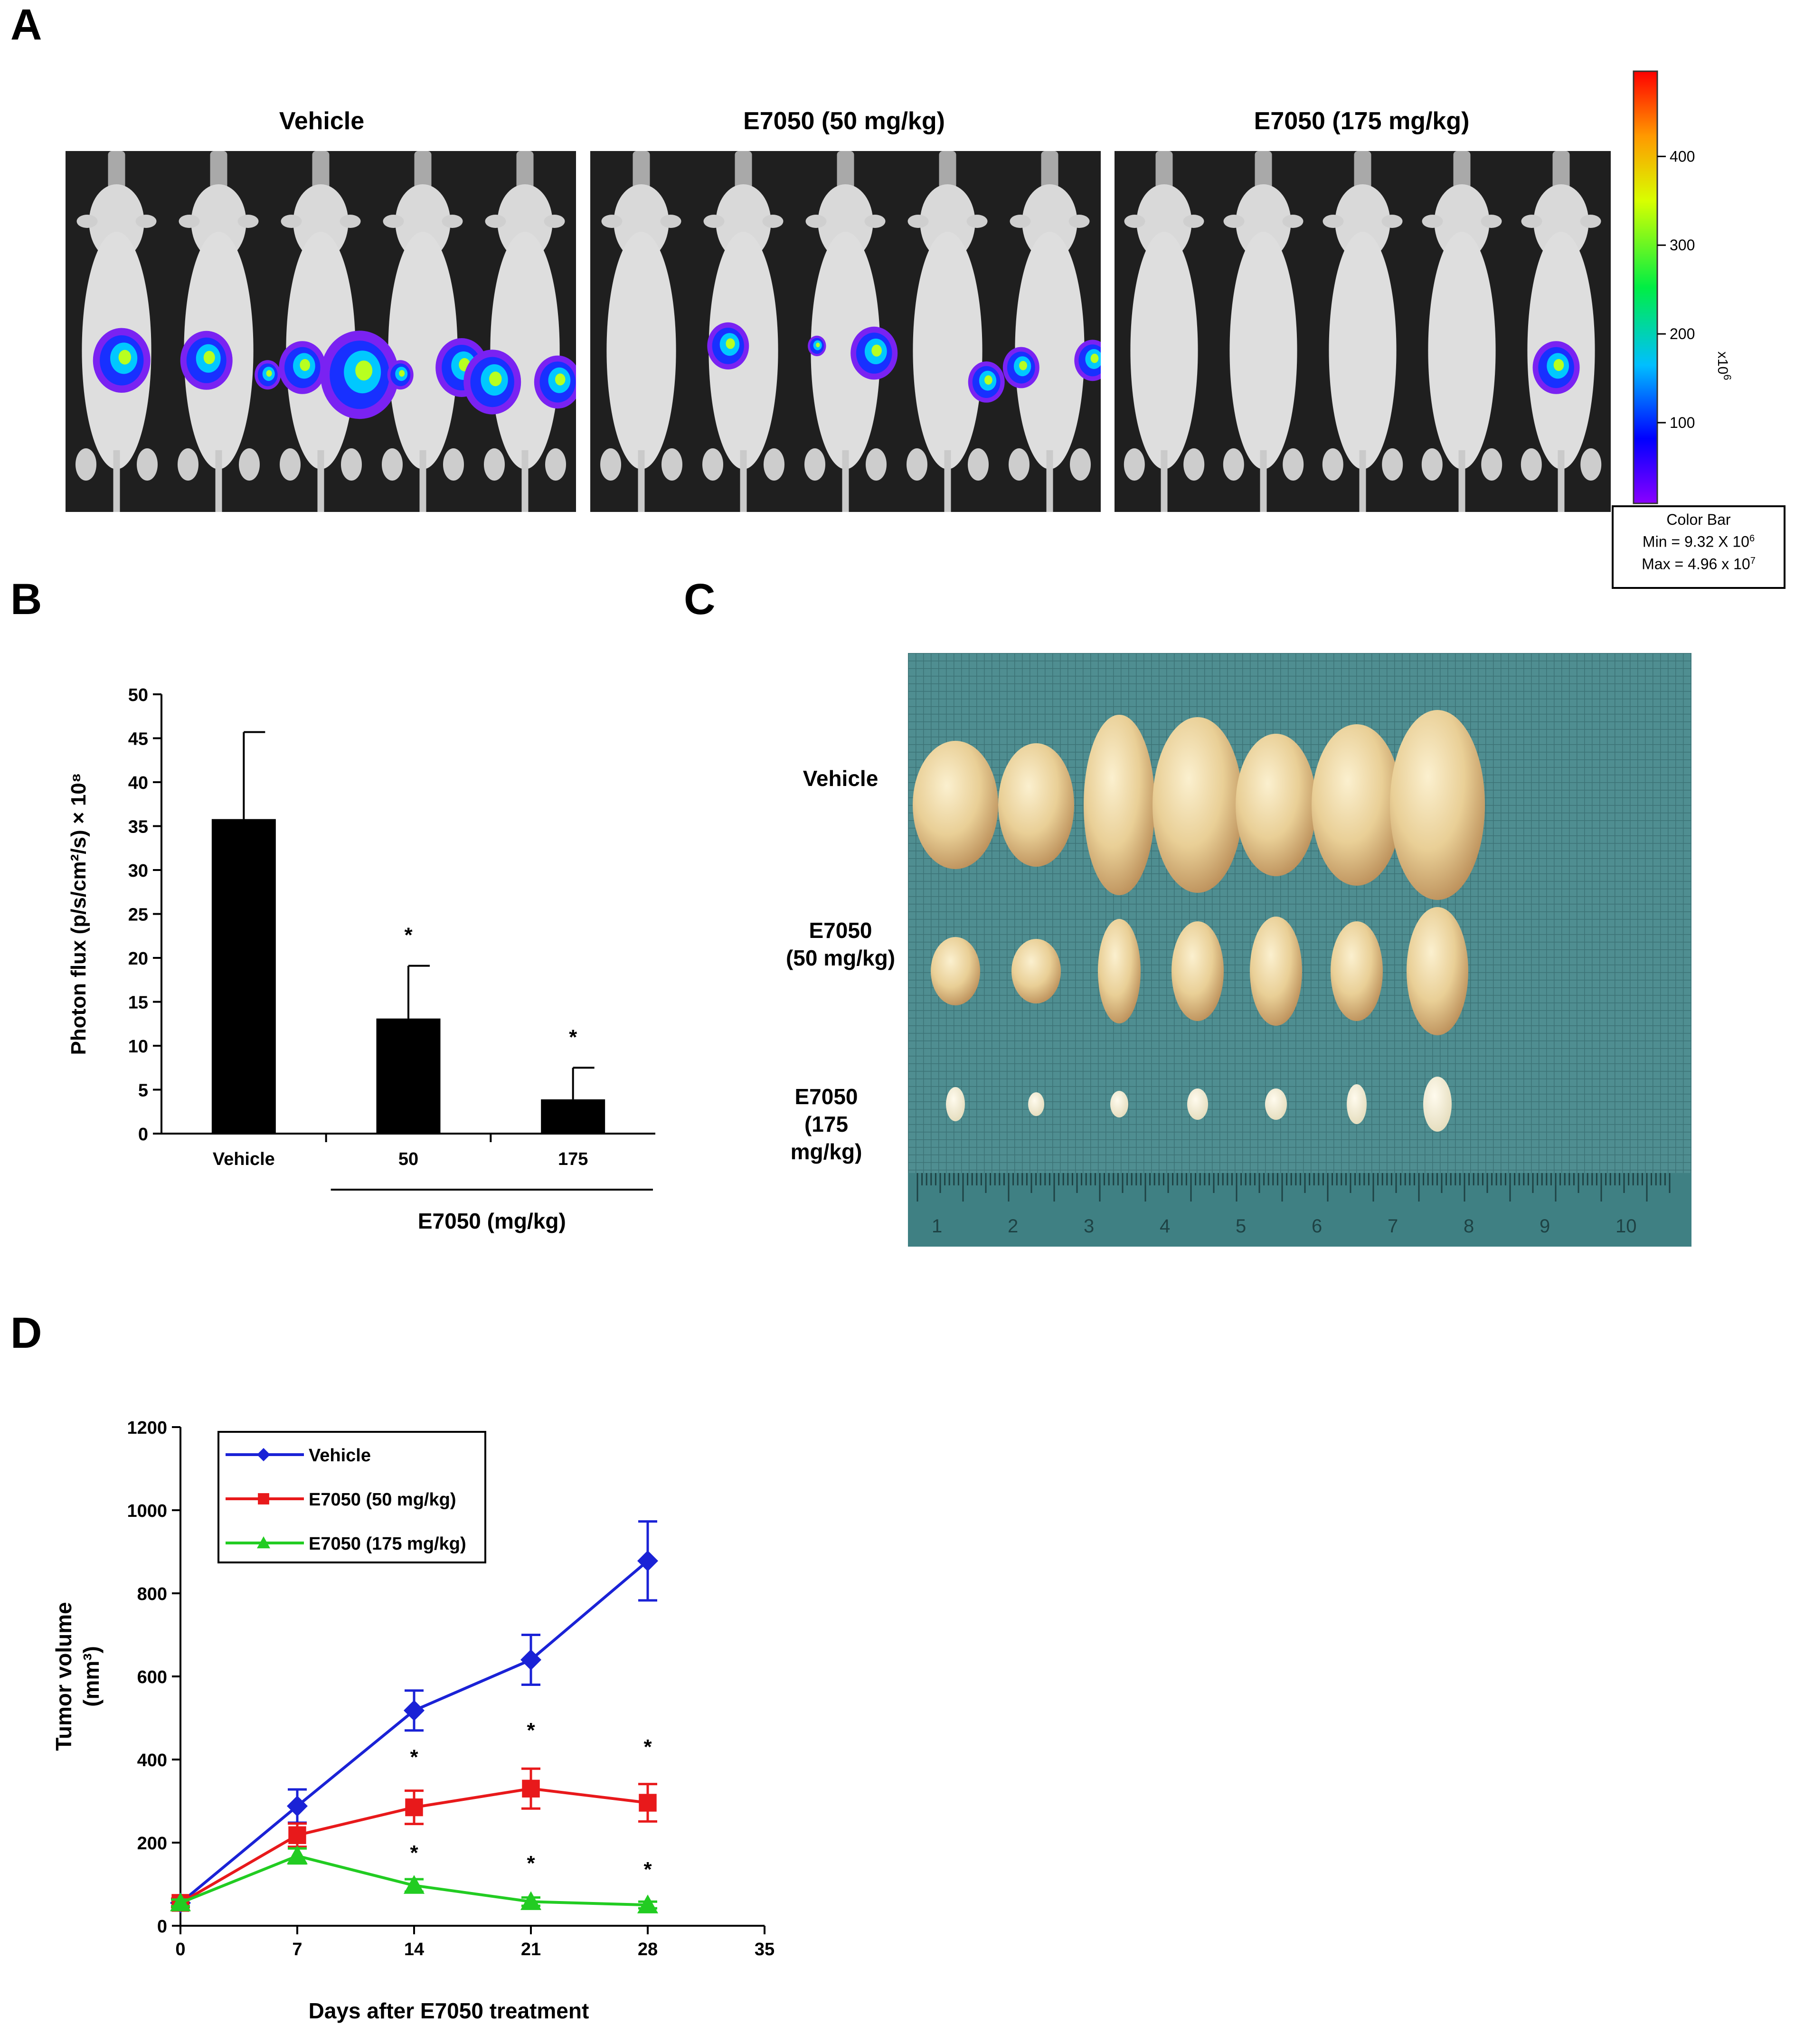 The height and width of the screenshot is (2044, 1795). What do you see at coordinates (844, 121) in the screenshot?
I see `group-title-e7050-50: E7050 (50 mg/kg)` at bounding box center [844, 121].